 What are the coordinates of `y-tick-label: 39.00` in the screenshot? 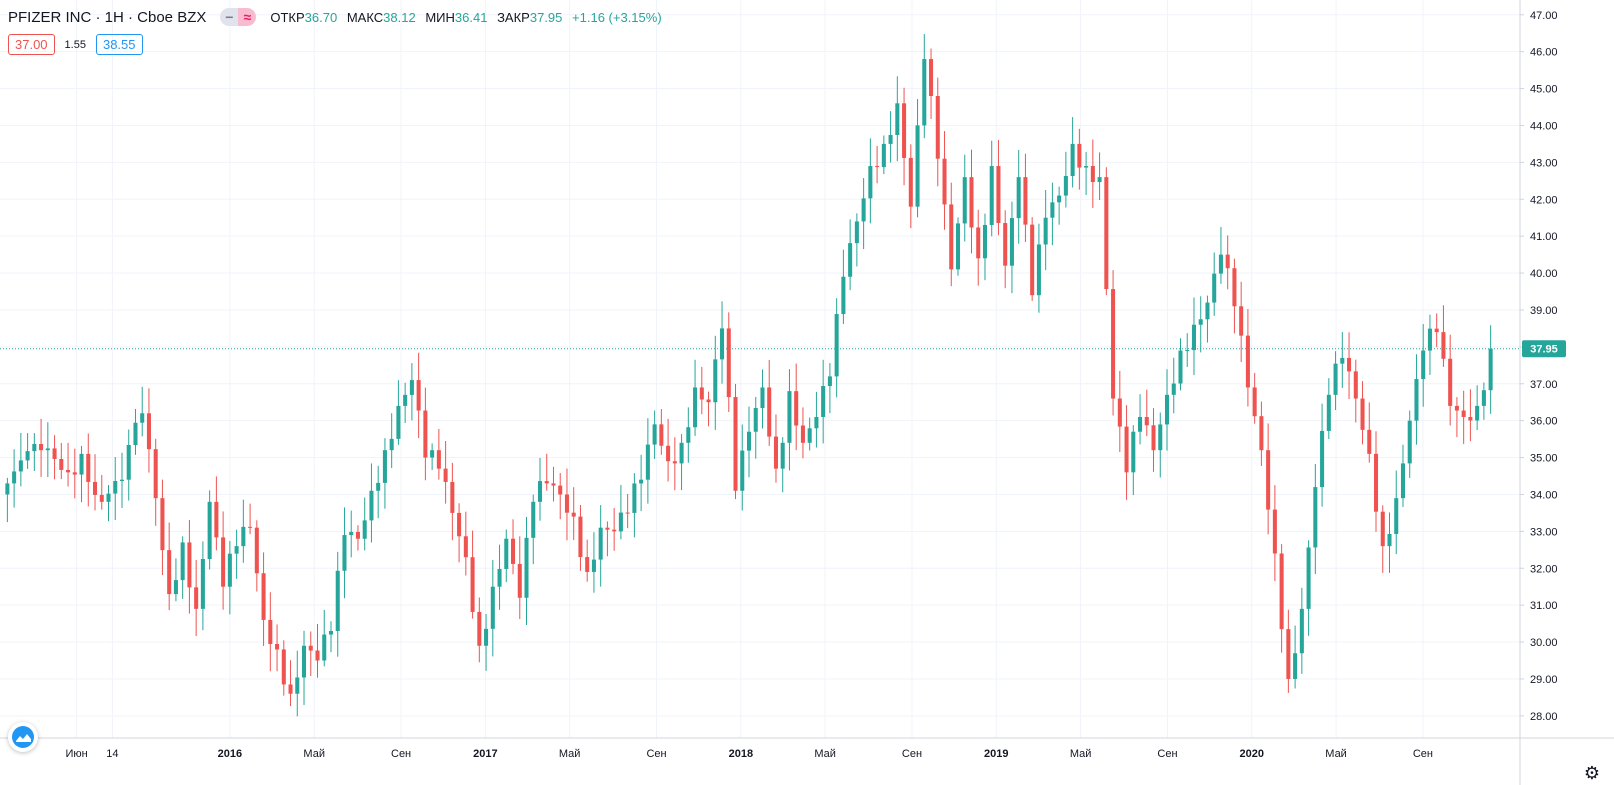 It's located at (1544, 311).